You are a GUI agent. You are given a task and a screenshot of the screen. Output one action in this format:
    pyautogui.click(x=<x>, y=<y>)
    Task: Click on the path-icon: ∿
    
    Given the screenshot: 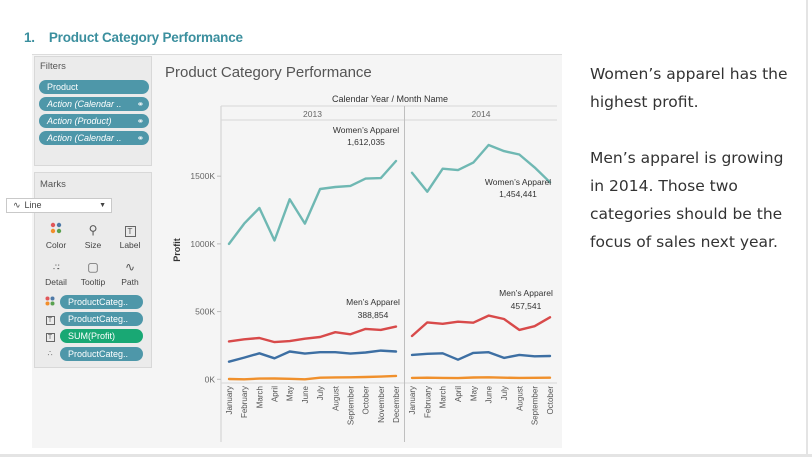 What is the action you would take?
    pyautogui.click(x=130, y=267)
    